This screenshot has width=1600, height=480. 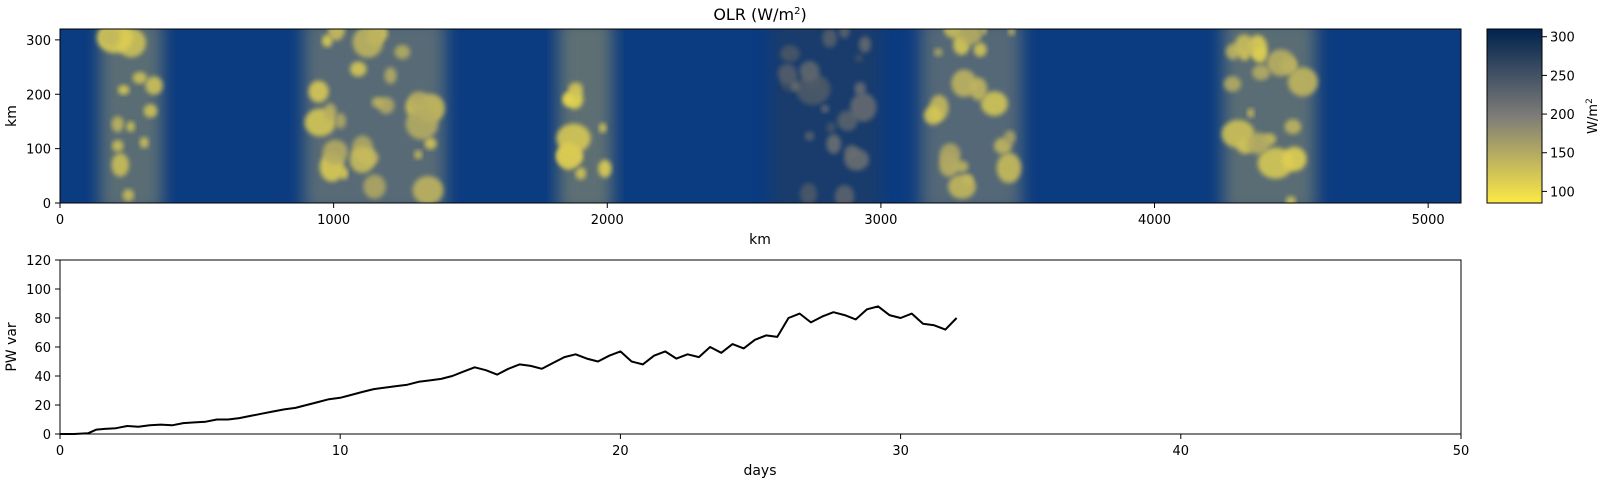 I want to click on line-xlabel: days, so click(x=759, y=471).